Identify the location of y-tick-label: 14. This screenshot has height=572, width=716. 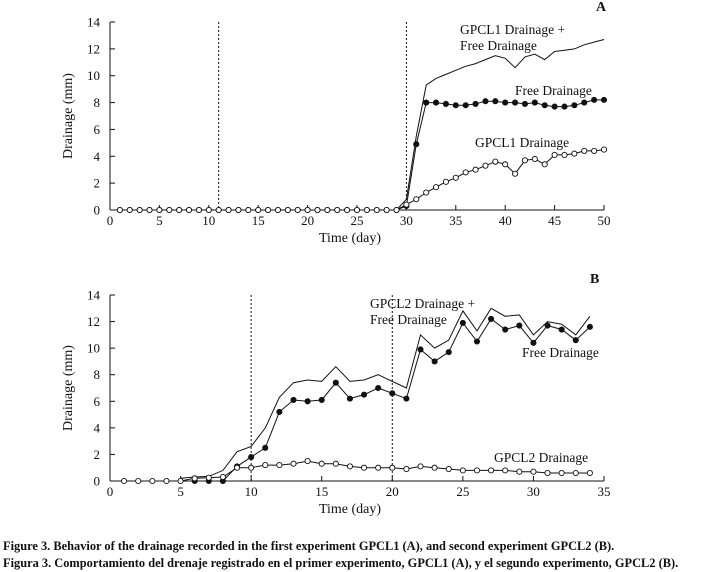
(94, 22).